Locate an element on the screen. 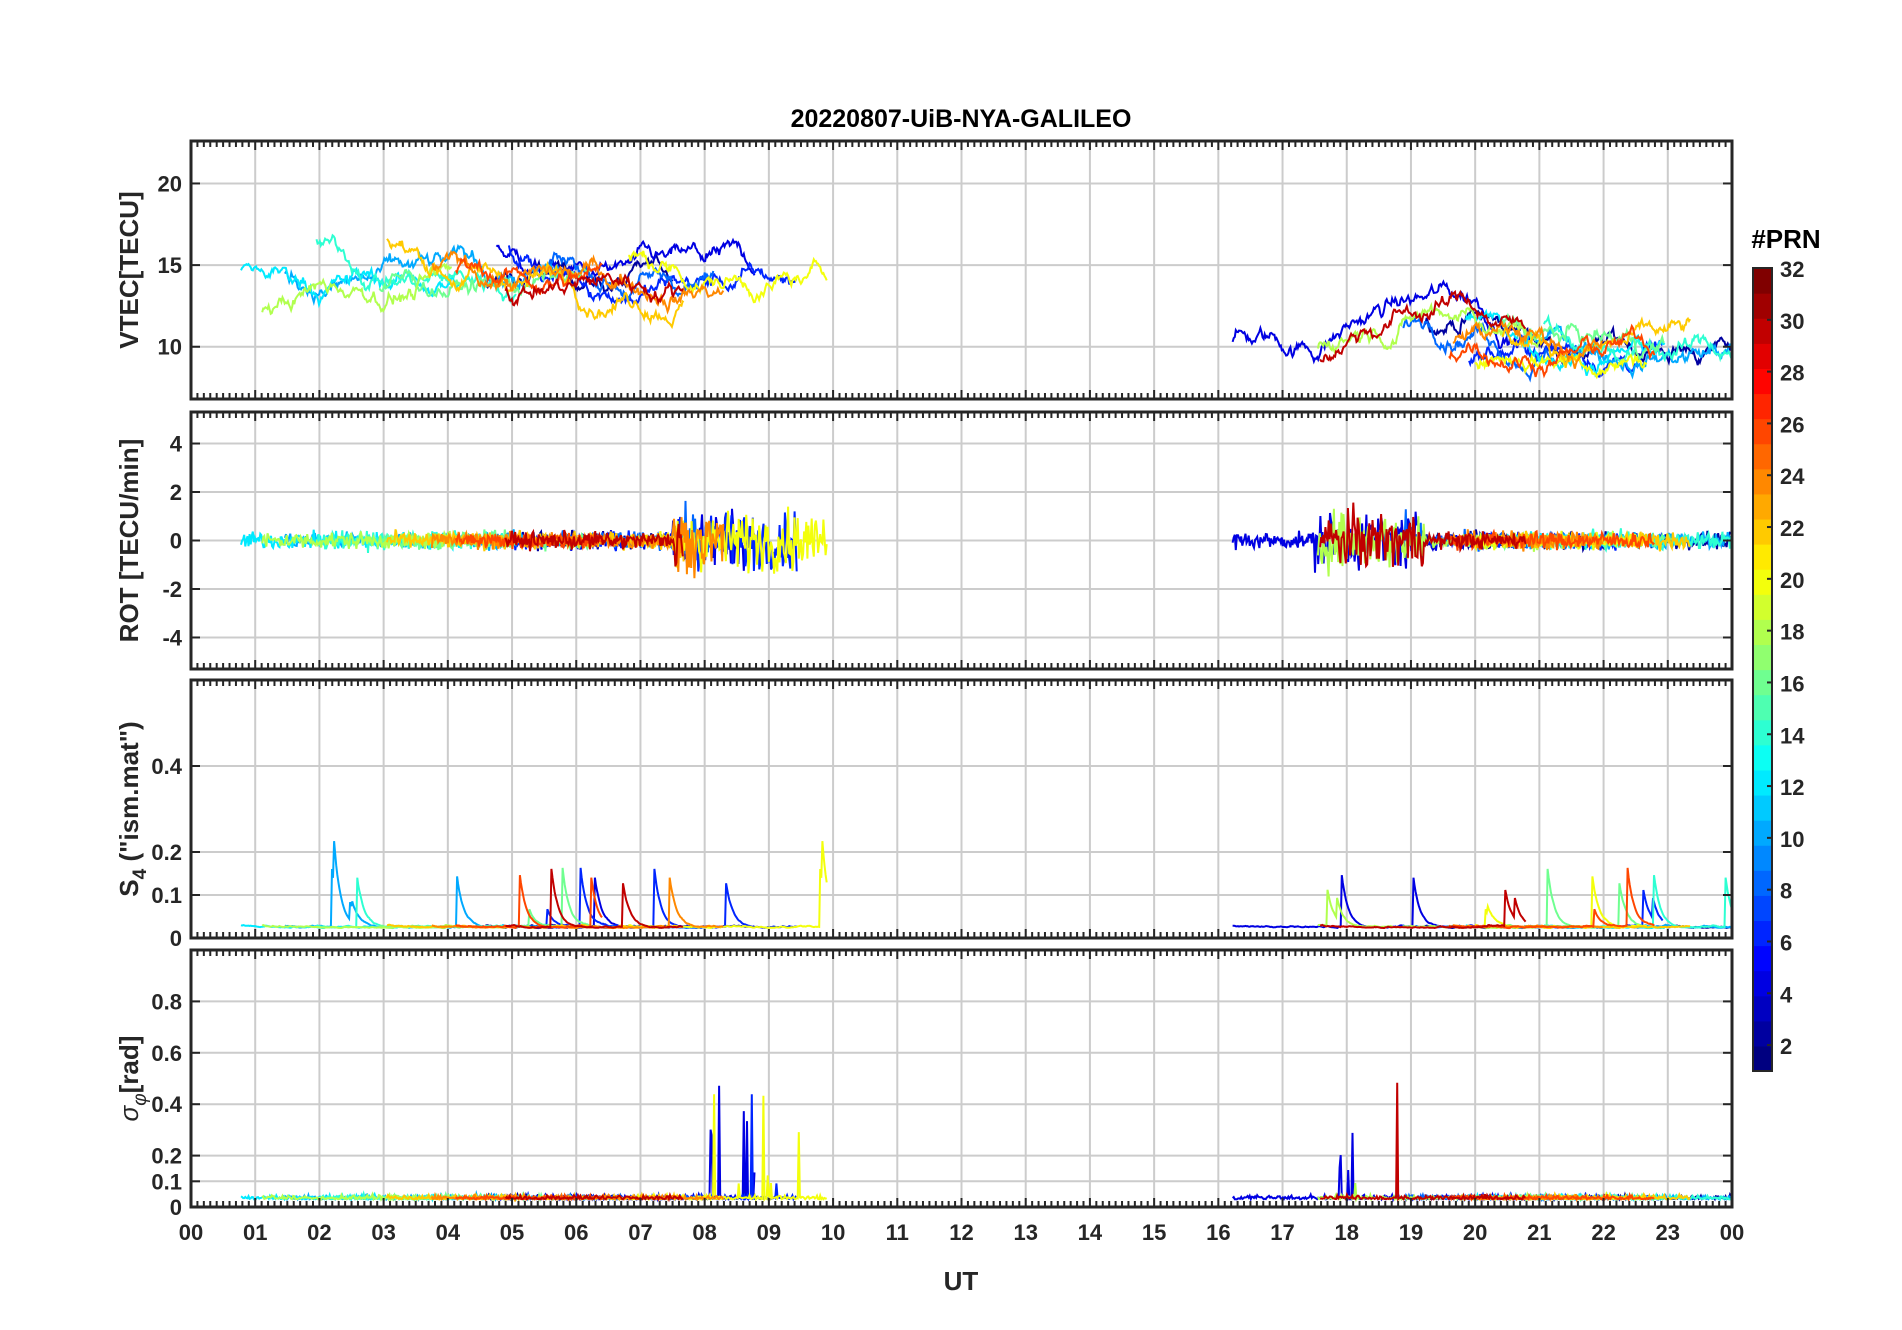  sigma-phi-data is located at coordinates (986, 1142).